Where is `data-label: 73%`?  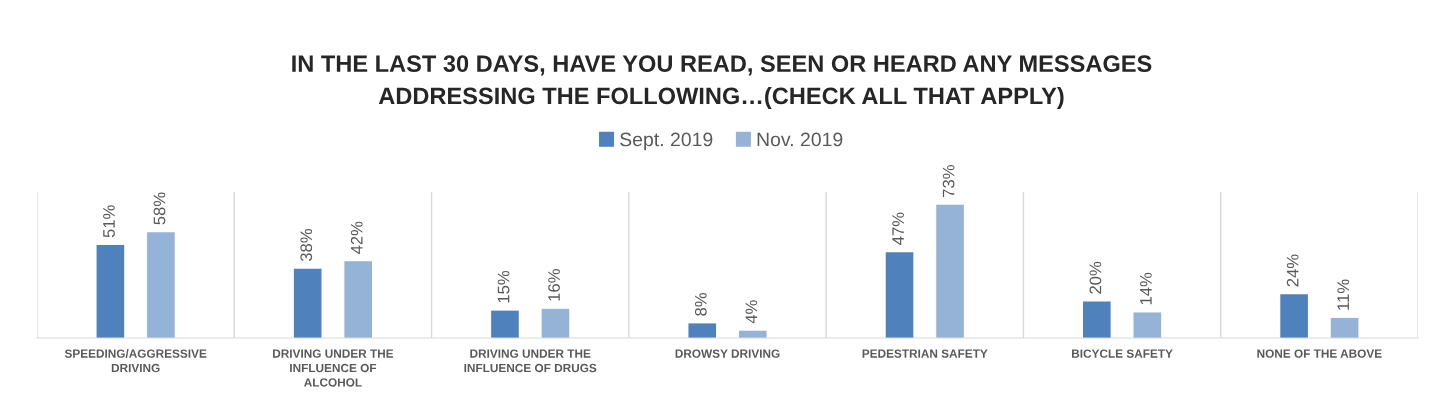 data-label: 73% is located at coordinates (948, 181).